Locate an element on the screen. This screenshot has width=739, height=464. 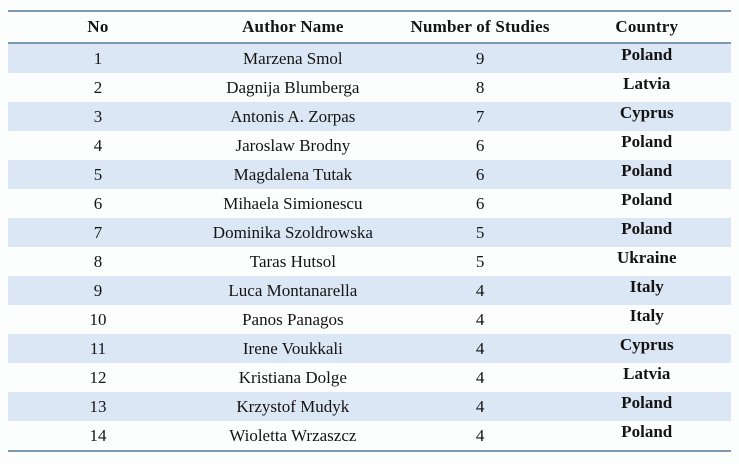
cell-no: 8 is located at coordinates (98, 261).